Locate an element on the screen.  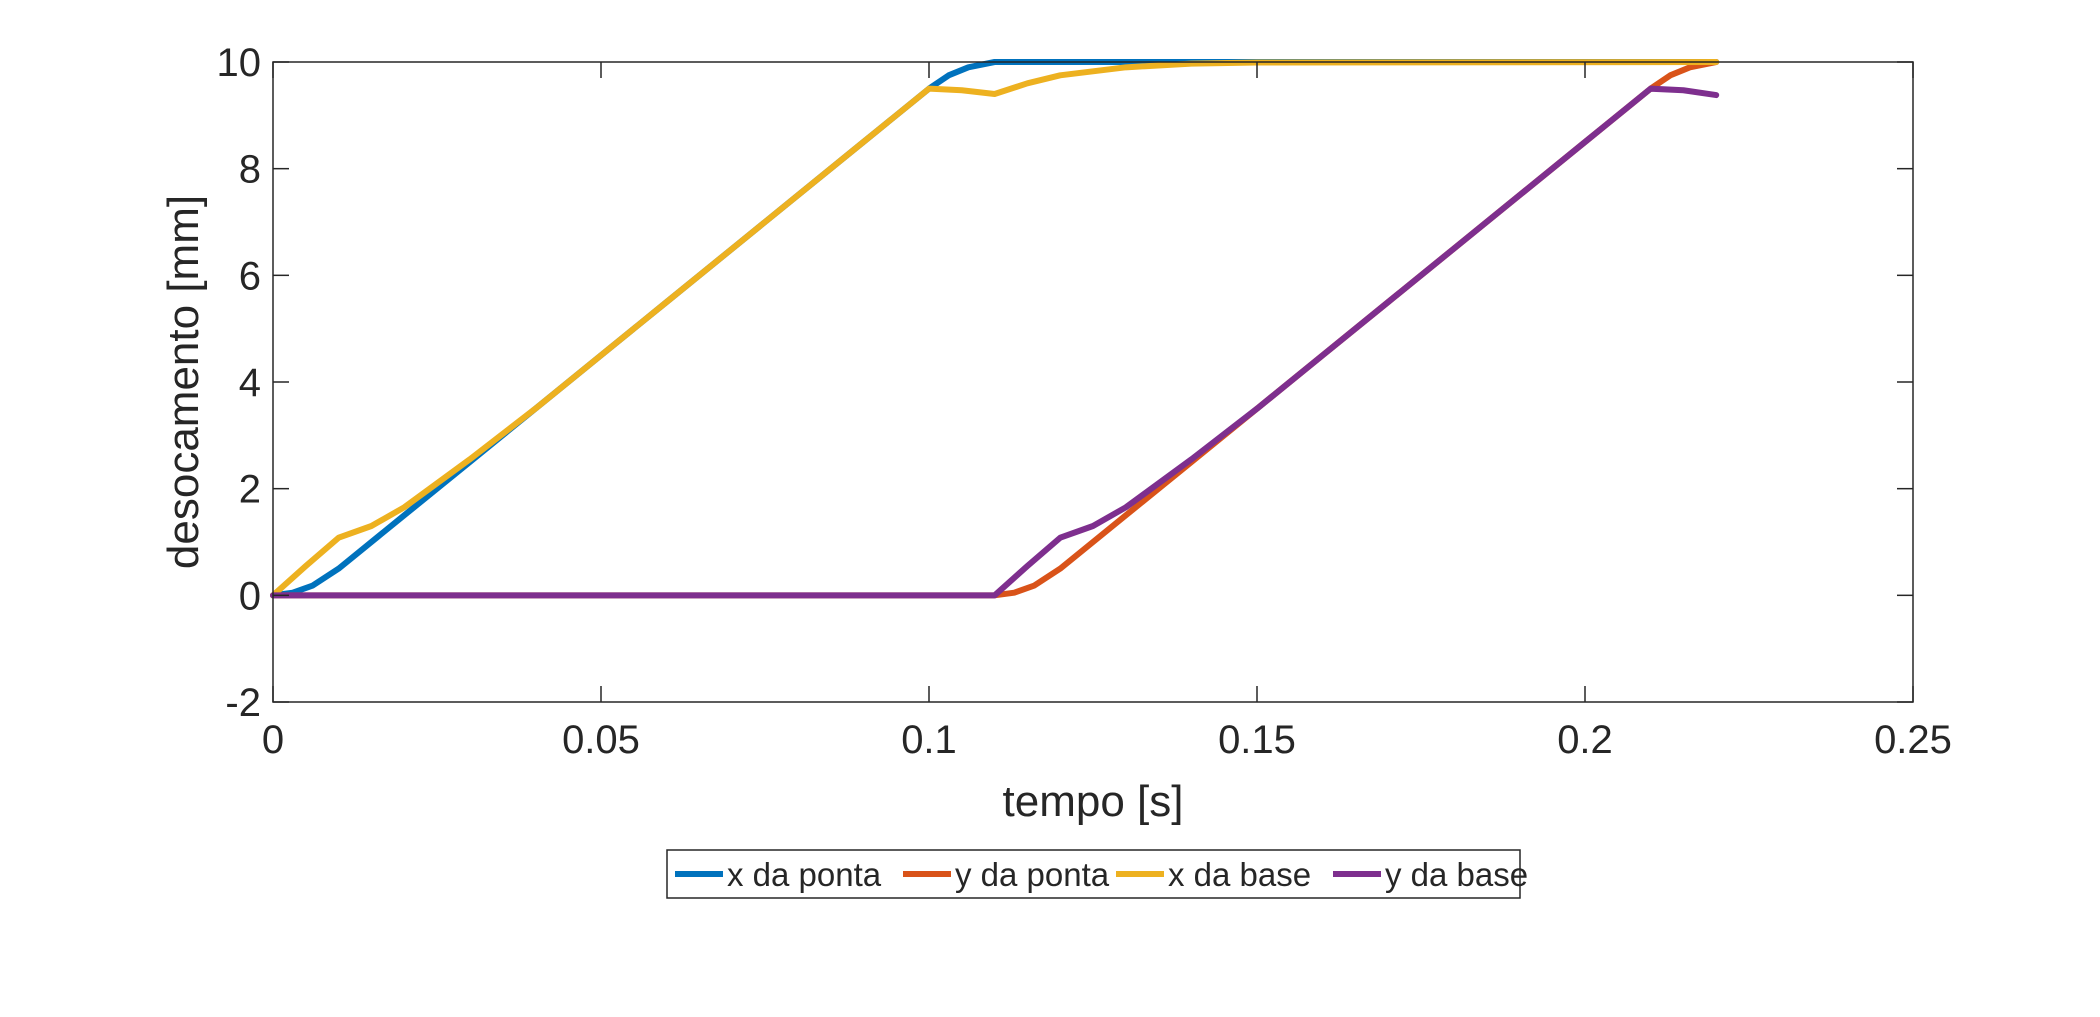
legend-label-1: x da ponta is located at coordinates (804, 874).